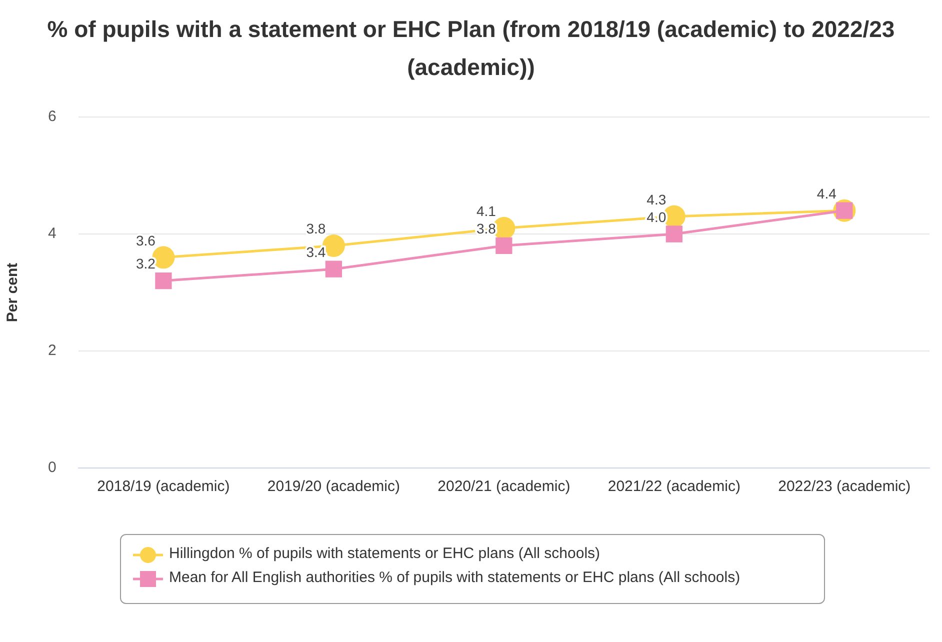 The height and width of the screenshot is (642, 942). Describe the element at coordinates (146, 264) in the screenshot. I see `data-label: 3.2` at that location.